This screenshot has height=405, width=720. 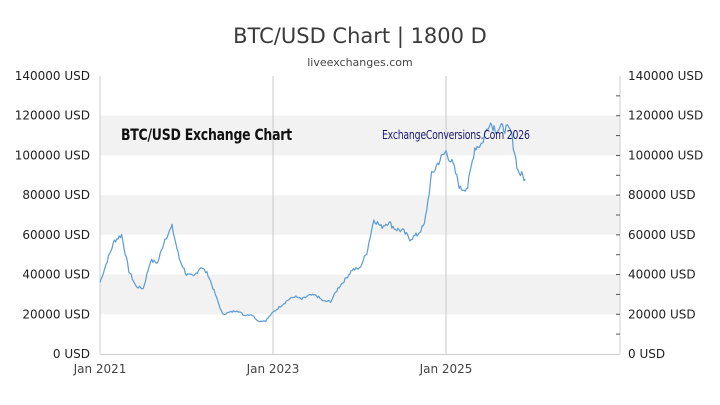 I want to click on y-tick-label-left: 100000 USD, so click(x=52, y=155).